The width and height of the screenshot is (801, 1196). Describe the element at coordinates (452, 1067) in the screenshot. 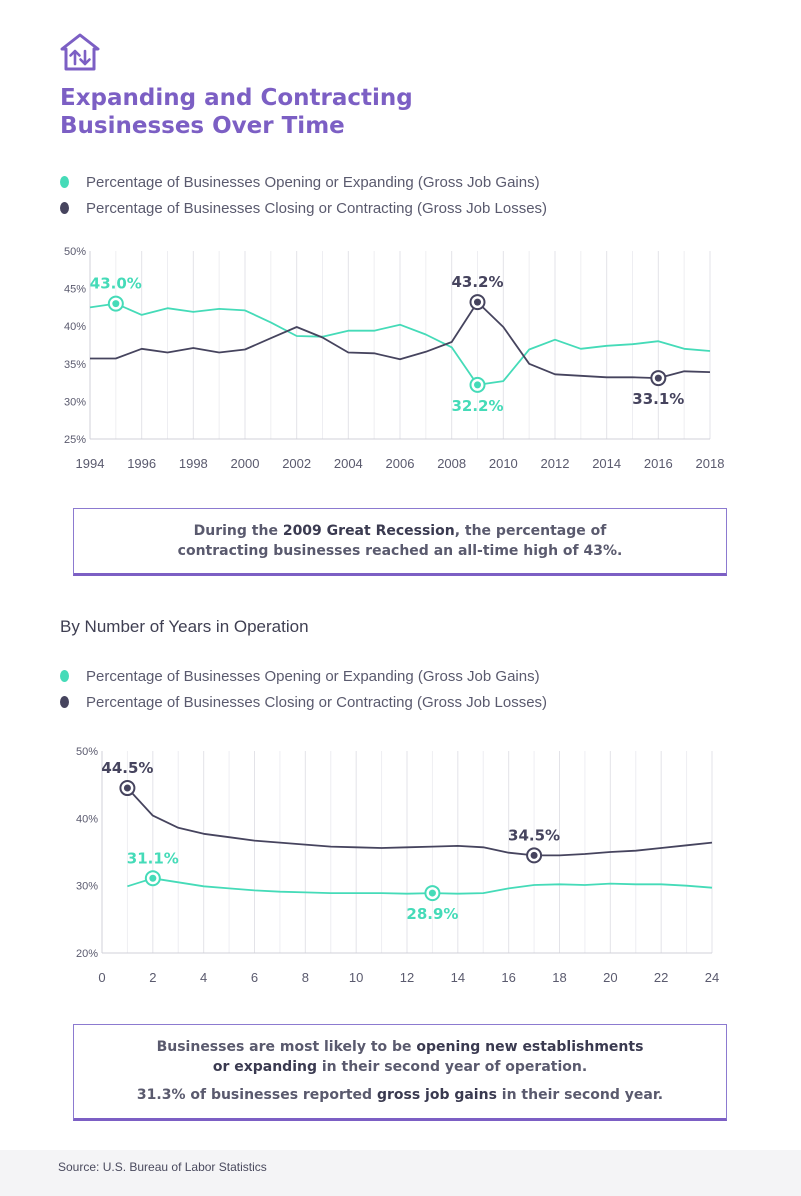

I see `callout2-text-2: in their second year of operation.` at that location.